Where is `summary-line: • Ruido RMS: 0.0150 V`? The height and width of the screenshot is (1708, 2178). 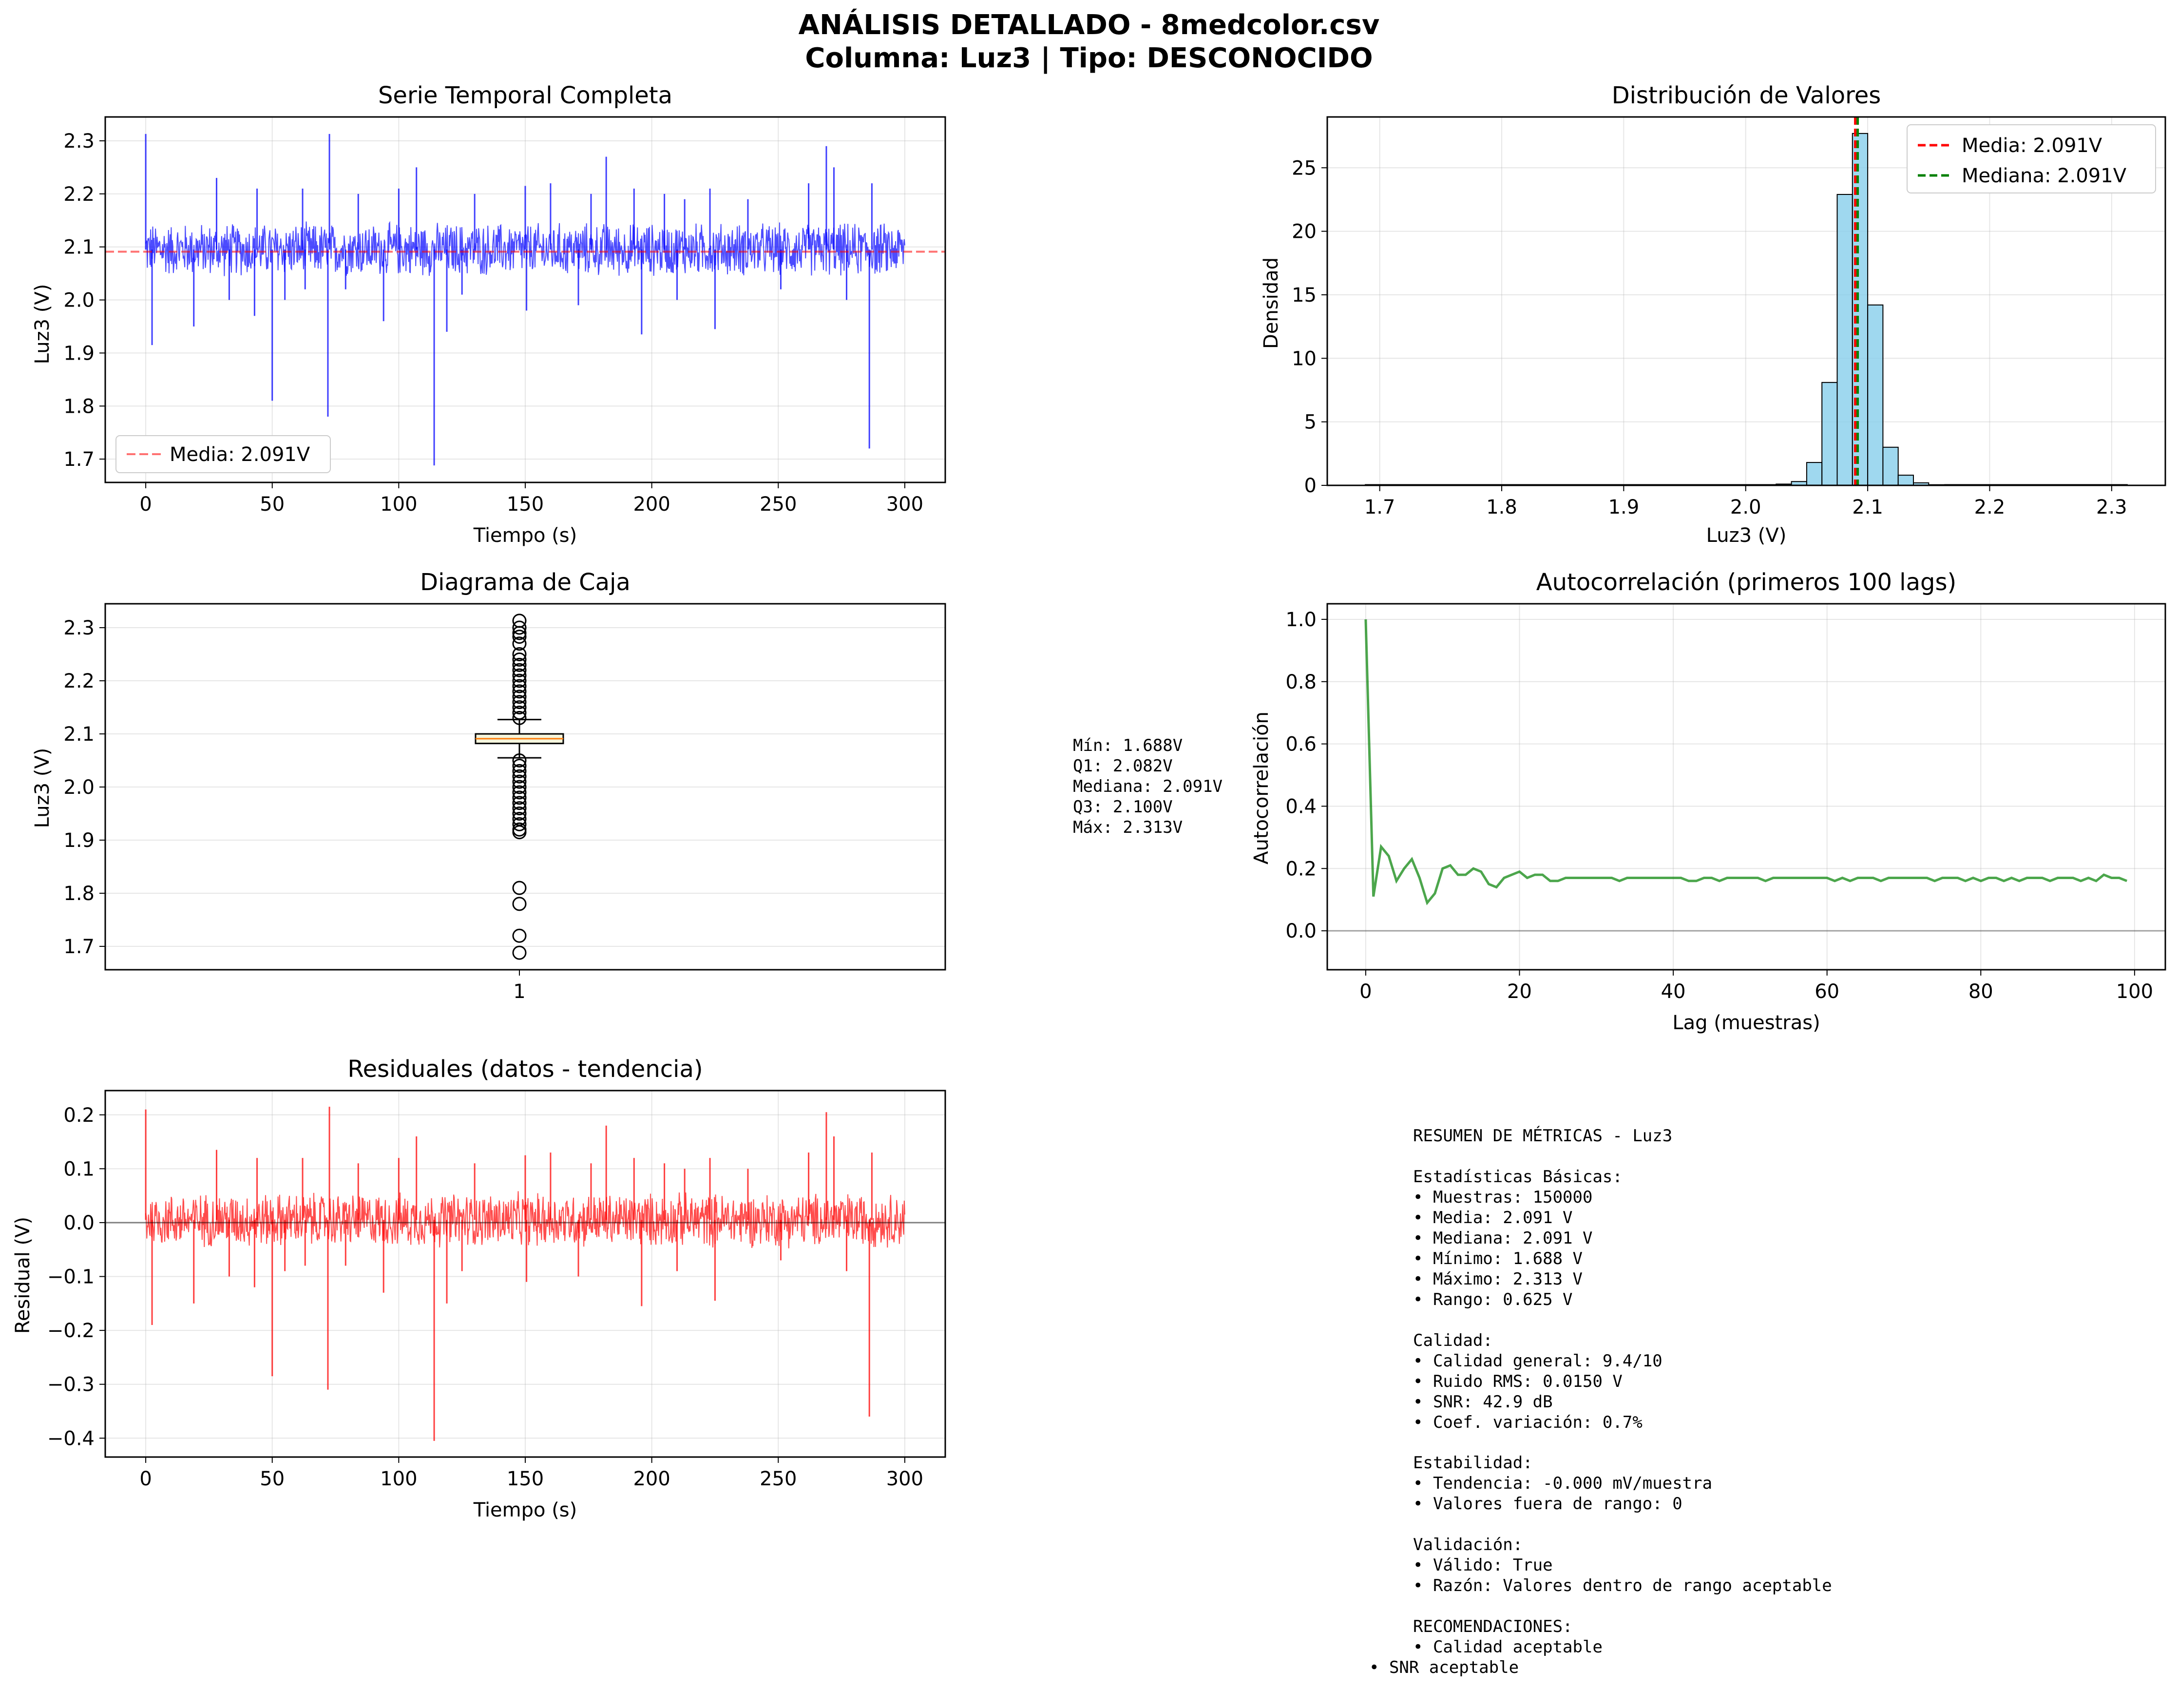 summary-line: • Ruido RMS: 0.0150 V is located at coordinates (1518, 1381).